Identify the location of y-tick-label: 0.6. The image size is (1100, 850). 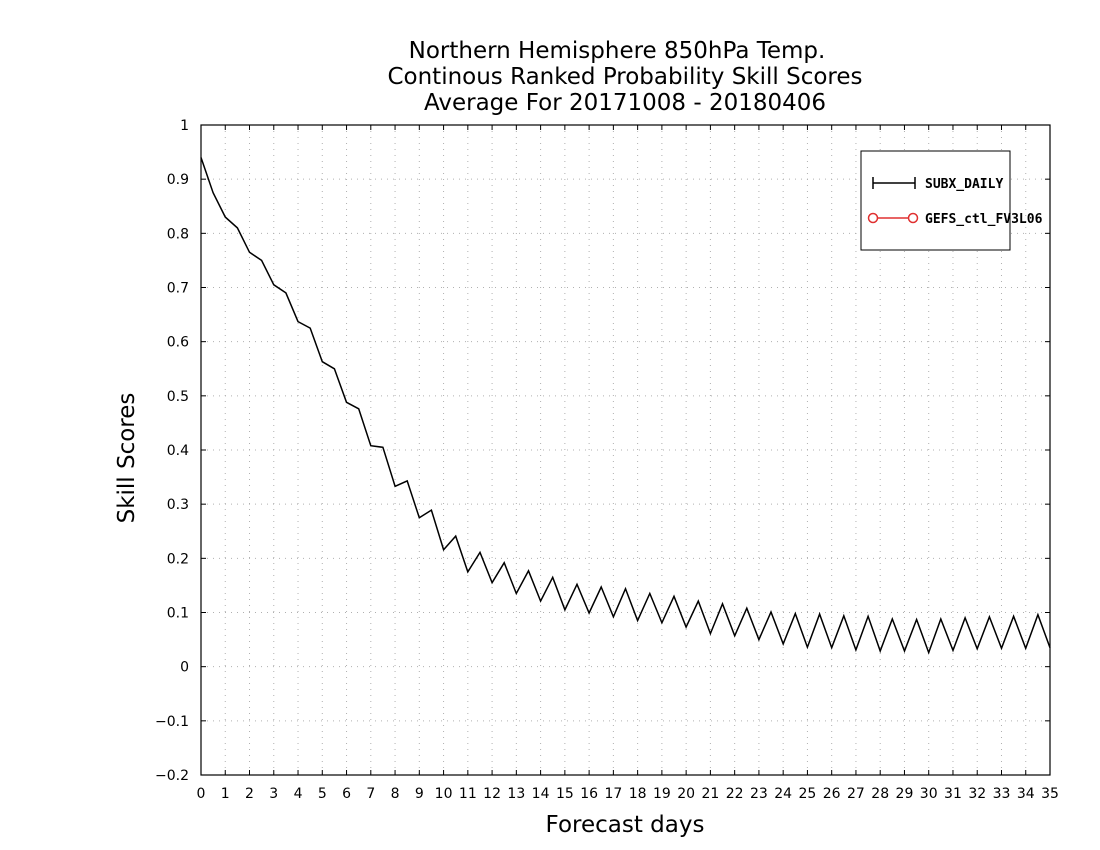
(178, 343).